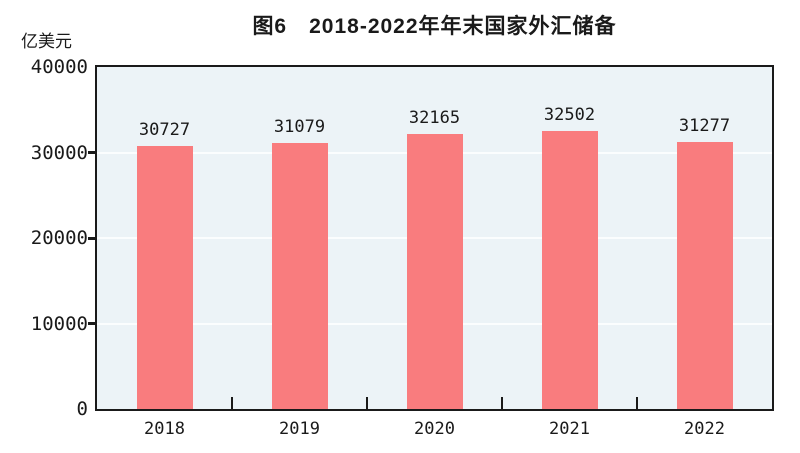 The image size is (800, 453). What do you see at coordinates (569, 115) in the screenshot?
I see `bar-value-label: 32502` at bounding box center [569, 115].